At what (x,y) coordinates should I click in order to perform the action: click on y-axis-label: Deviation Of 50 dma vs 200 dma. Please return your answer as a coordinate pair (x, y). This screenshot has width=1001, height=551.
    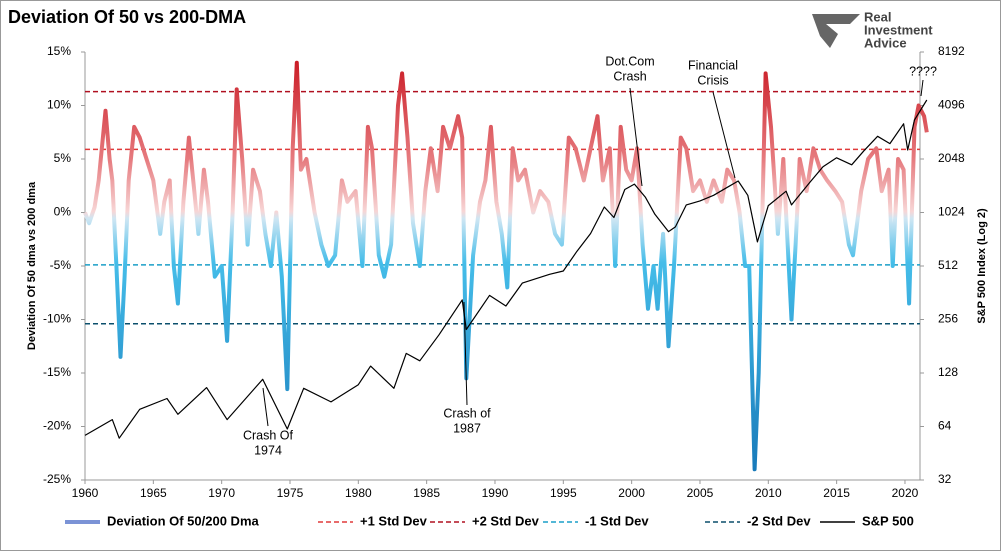
    Looking at the image, I should click on (32, 265).